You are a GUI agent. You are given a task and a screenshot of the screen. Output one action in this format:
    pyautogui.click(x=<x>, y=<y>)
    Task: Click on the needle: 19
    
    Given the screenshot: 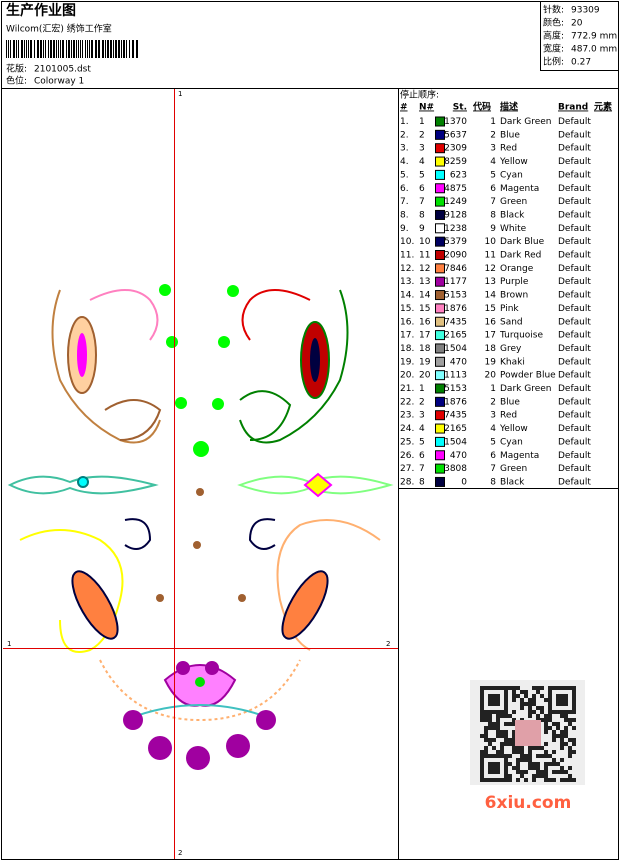 What is the action you would take?
    pyautogui.click(x=425, y=362)
    